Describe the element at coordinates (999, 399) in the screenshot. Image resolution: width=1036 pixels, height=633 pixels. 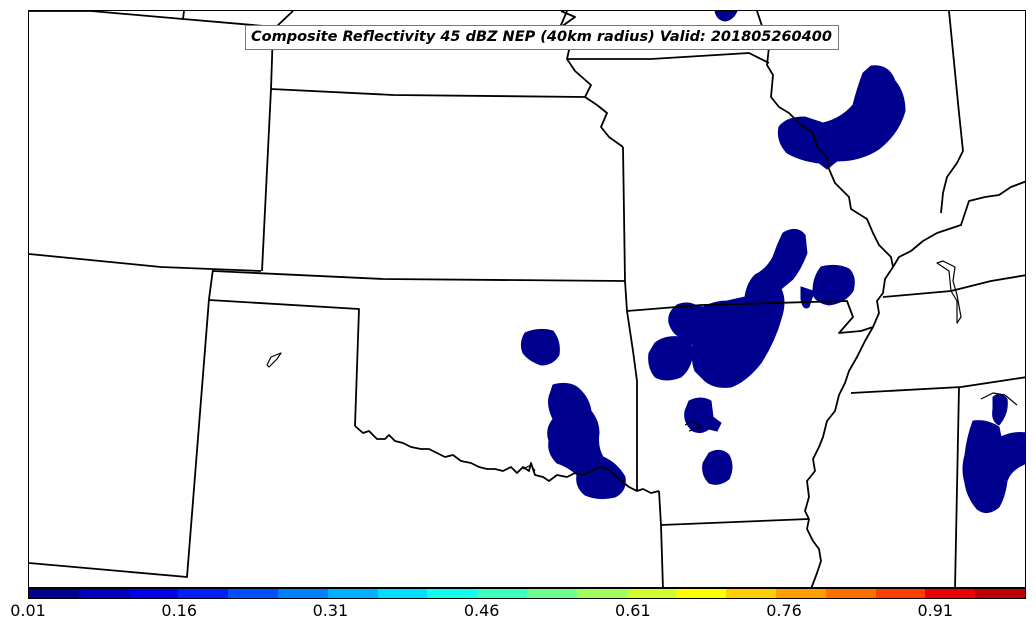
I see `lake-al` at that location.